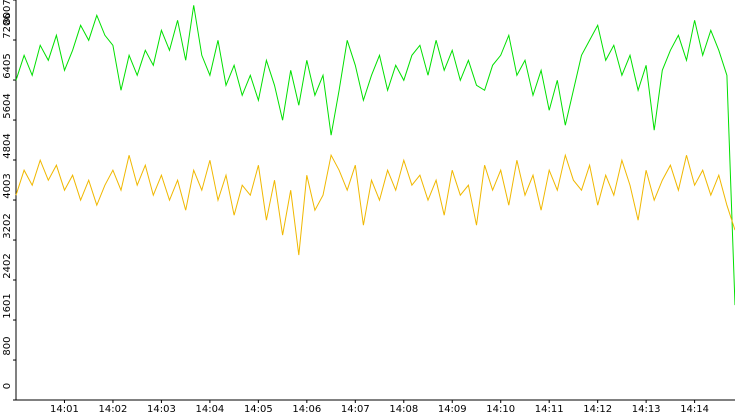 This screenshot has width=735, height=415. I want to click on x-tick-label: 14:10, so click(500, 409).